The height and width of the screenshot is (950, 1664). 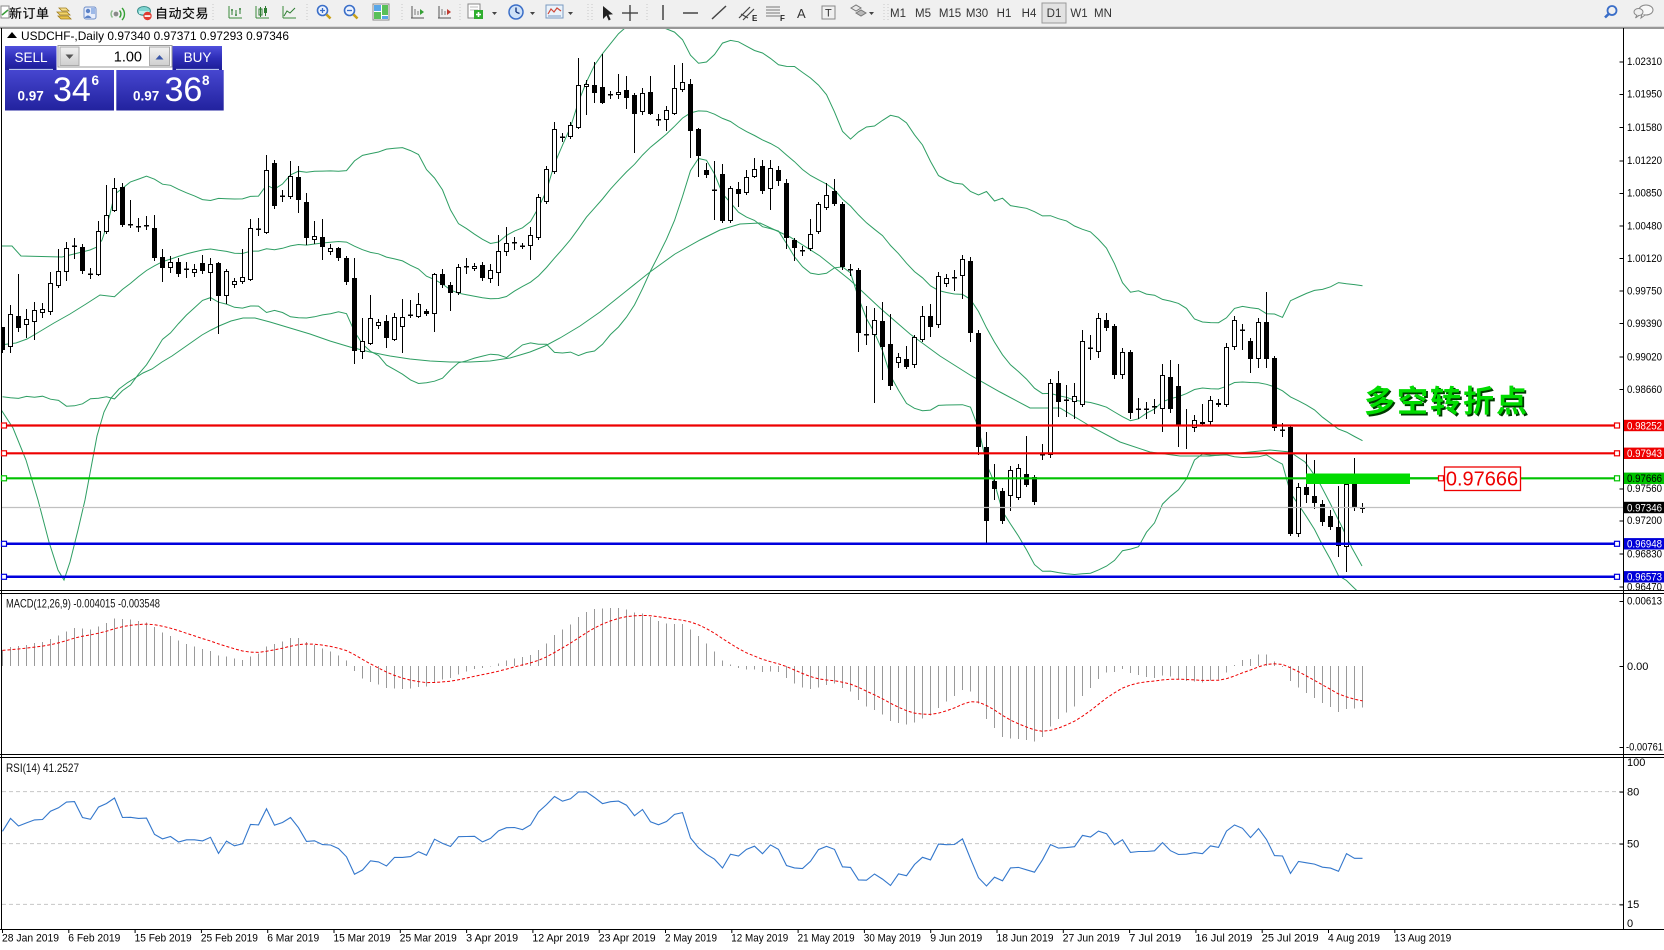 I want to click on svg-text: W1, so click(x=1078, y=14).